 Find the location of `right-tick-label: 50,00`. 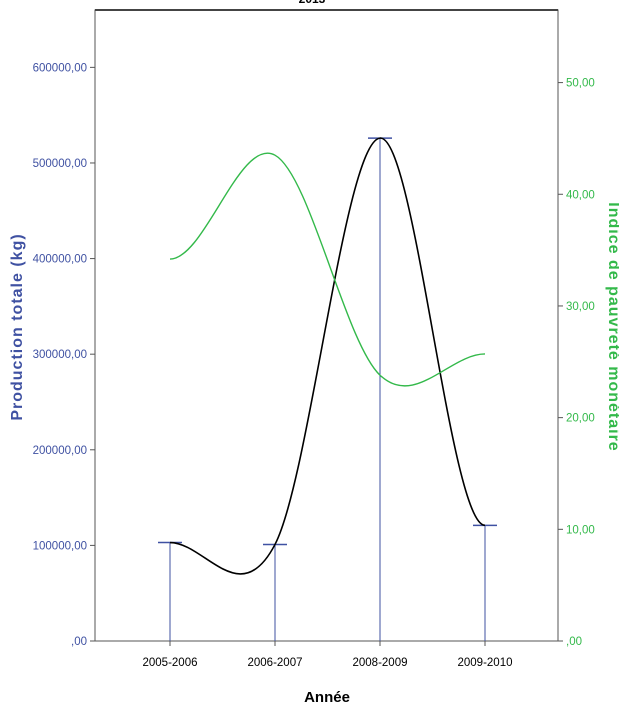

right-tick-label: 50,00 is located at coordinates (580, 84).